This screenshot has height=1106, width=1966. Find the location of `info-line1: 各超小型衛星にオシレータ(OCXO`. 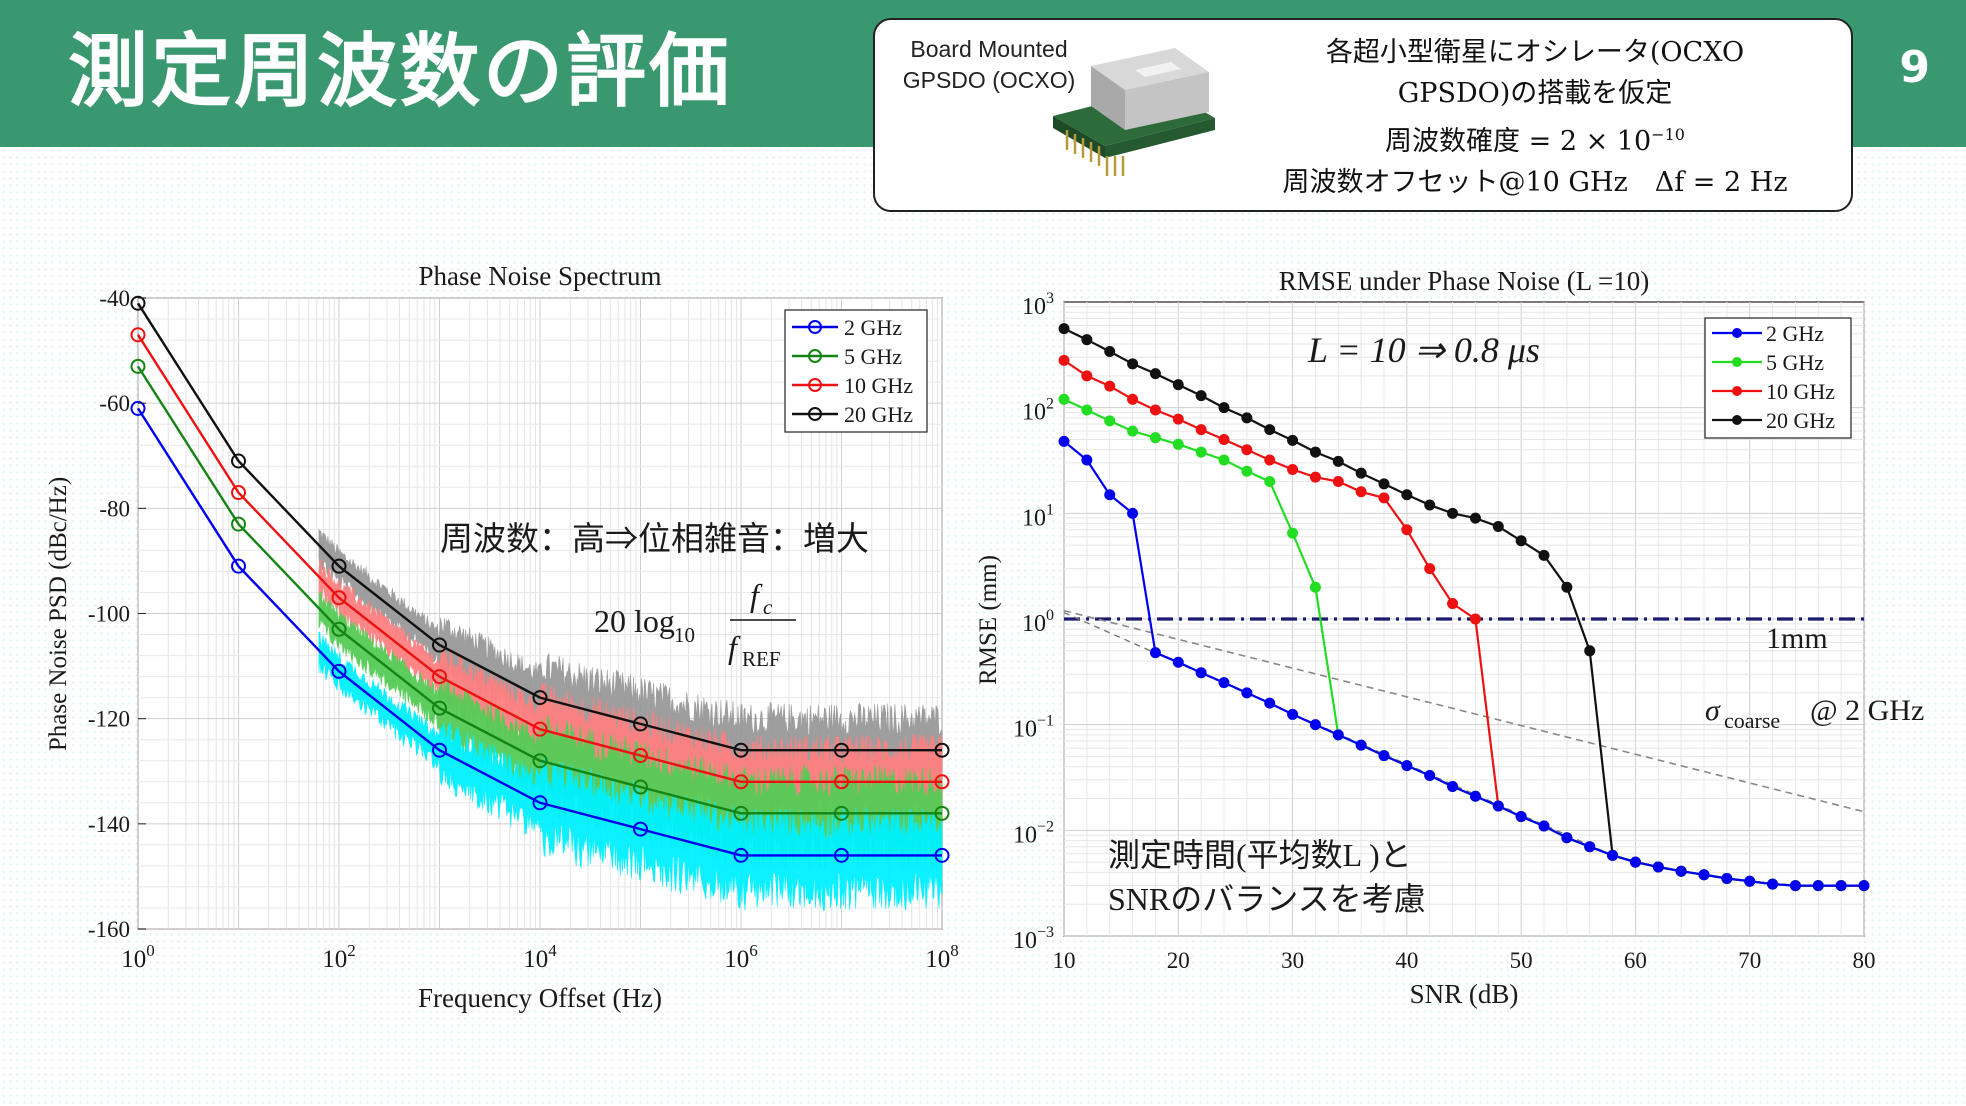

info-line1: 各超小型衛星にオシレータ(OCXO is located at coordinates (1535, 52).